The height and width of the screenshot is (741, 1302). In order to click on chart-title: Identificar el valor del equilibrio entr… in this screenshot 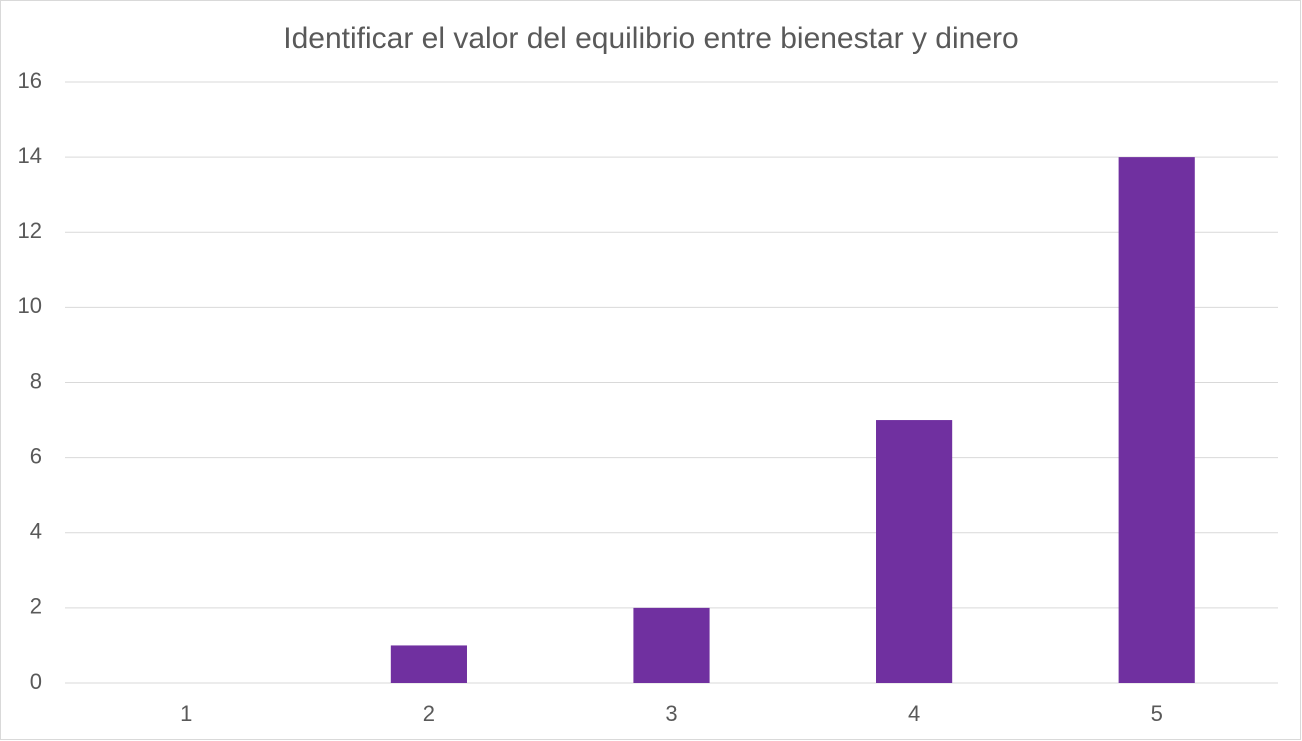, I will do `click(650, 38)`.